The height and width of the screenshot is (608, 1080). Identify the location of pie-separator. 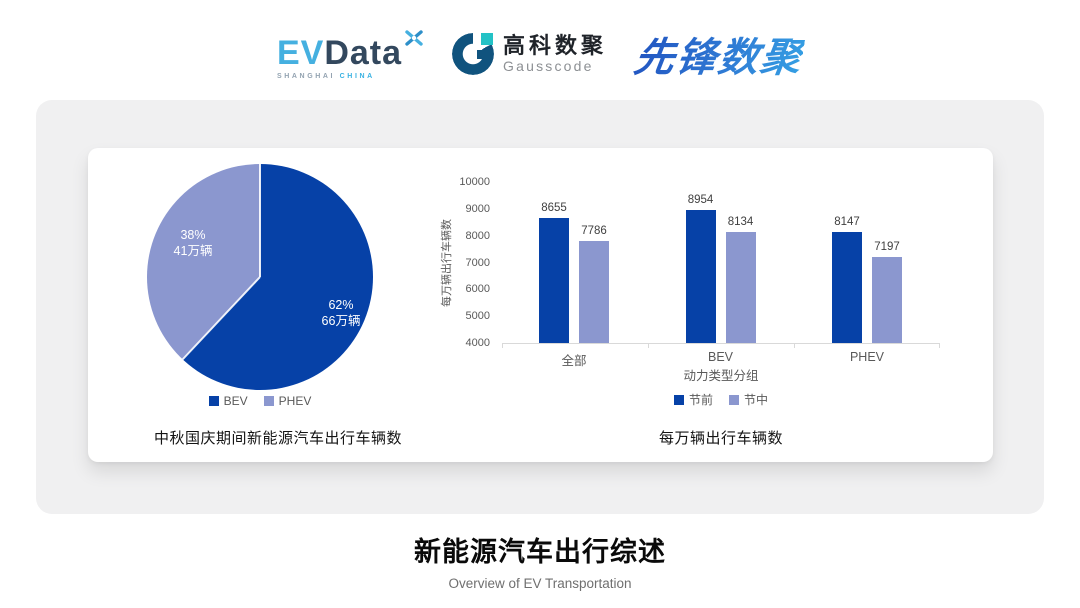
(260, 220).